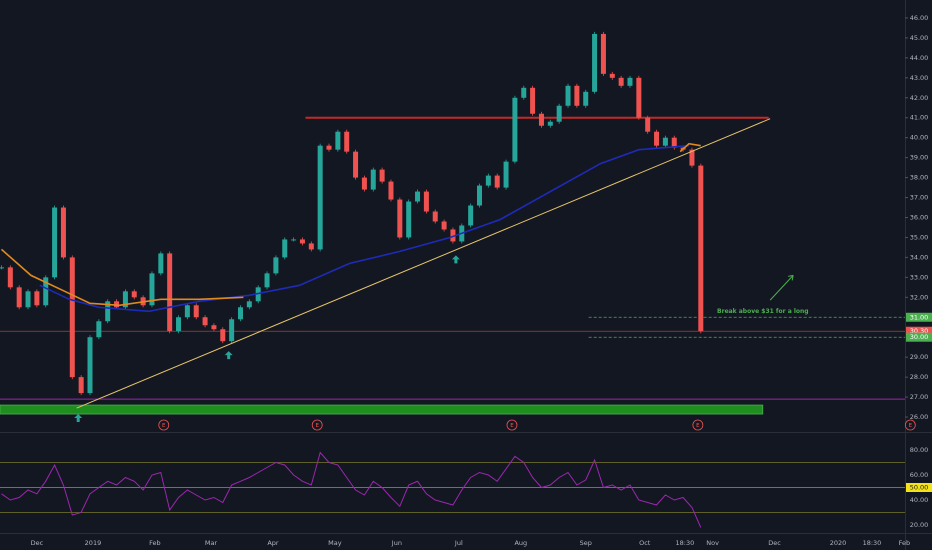 The width and height of the screenshot is (932, 550). Describe the element at coordinates (586, 543) in the screenshot. I see `x-tick-label: Sep` at that location.